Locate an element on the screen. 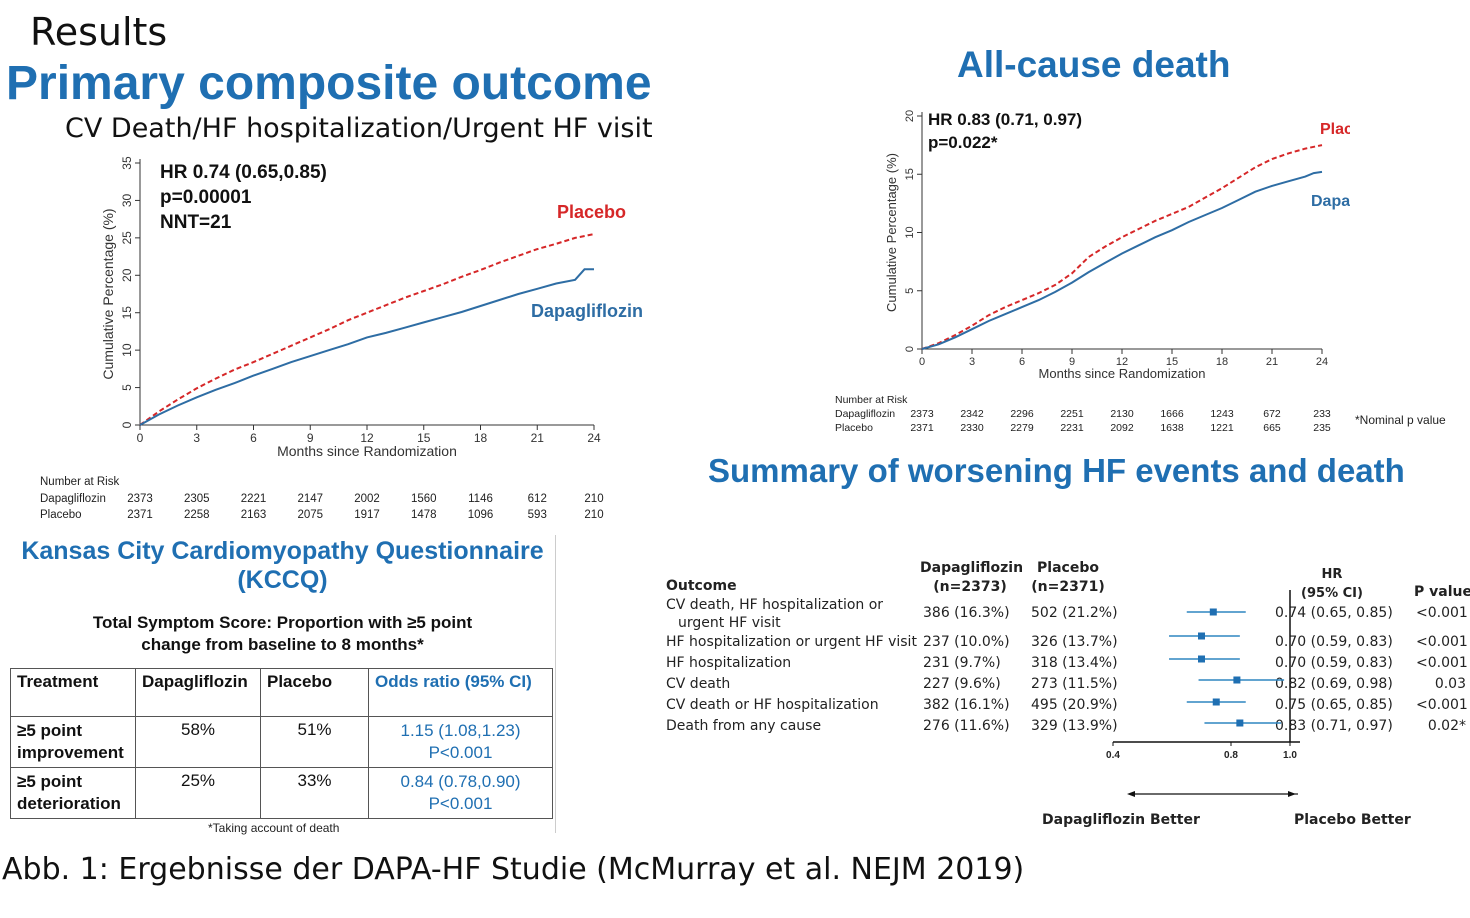 This screenshot has width=1470, height=918. treatment-line: deterioration is located at coordinates (69, 803).